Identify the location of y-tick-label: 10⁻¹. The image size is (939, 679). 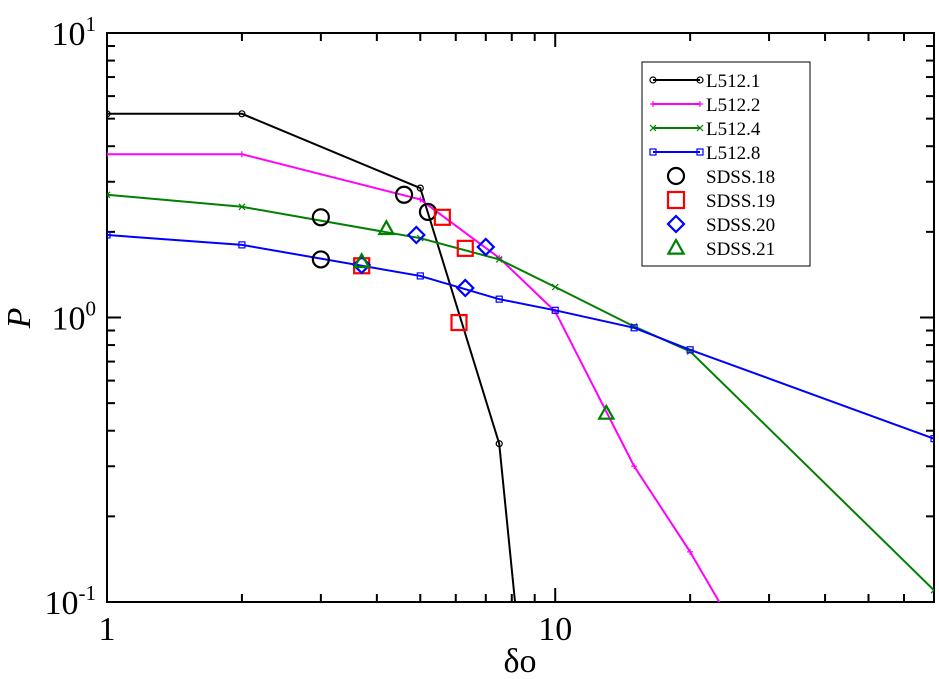
(71, 601).